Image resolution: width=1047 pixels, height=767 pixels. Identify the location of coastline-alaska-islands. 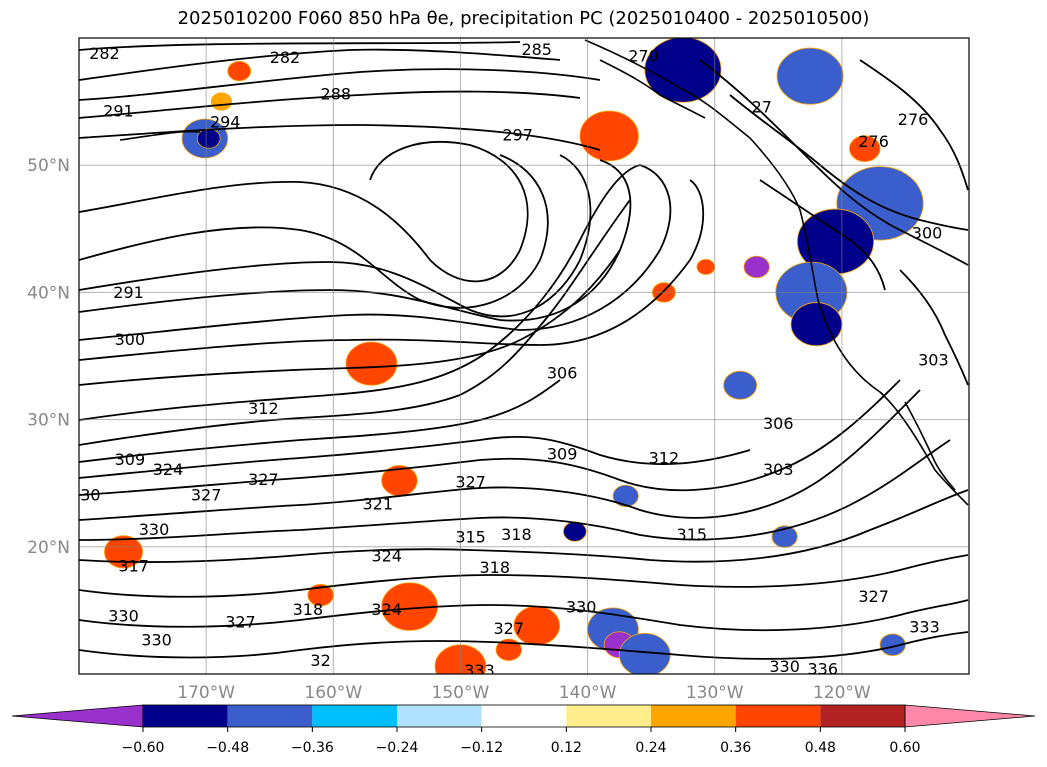
(652, 89).